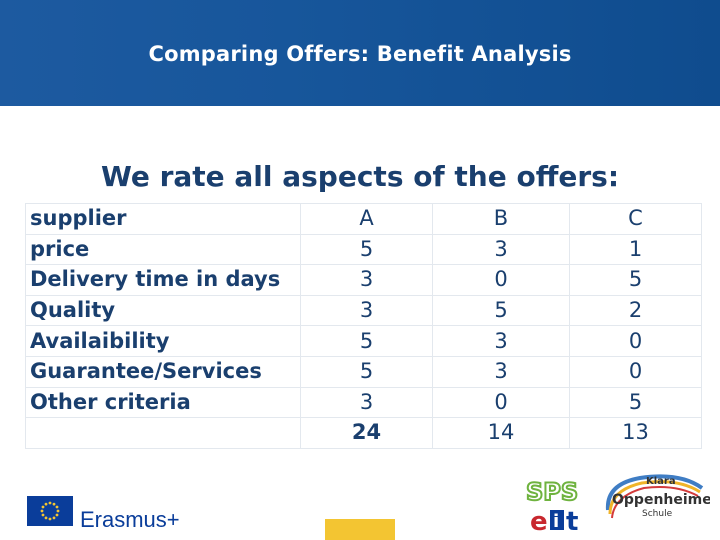  I want to click on table-row: Guarantee/Services 5 3 0, so click(363, 371).